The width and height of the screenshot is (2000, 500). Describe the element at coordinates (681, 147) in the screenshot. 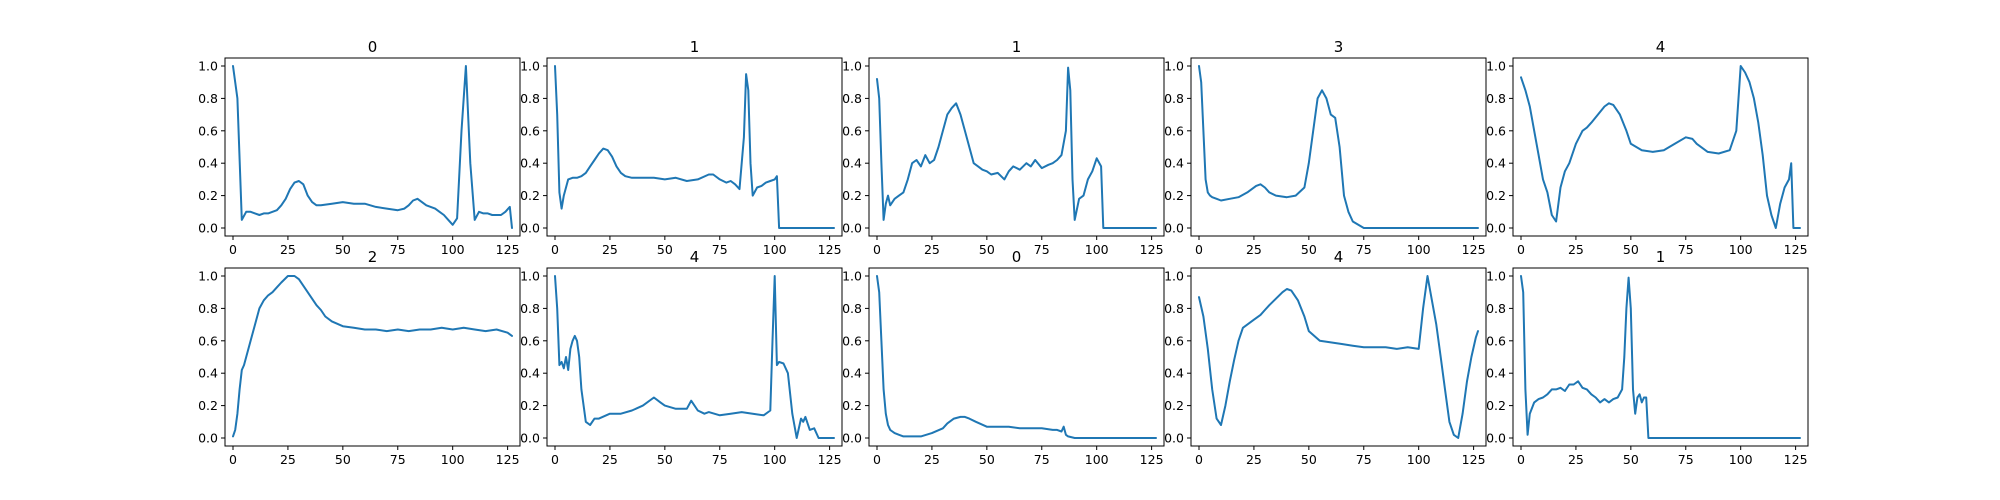

I see `subplot-1: 1 0 25 50 75 100 125 0.0 0.2 0.4 0.6 0.8 1.0` at that location.